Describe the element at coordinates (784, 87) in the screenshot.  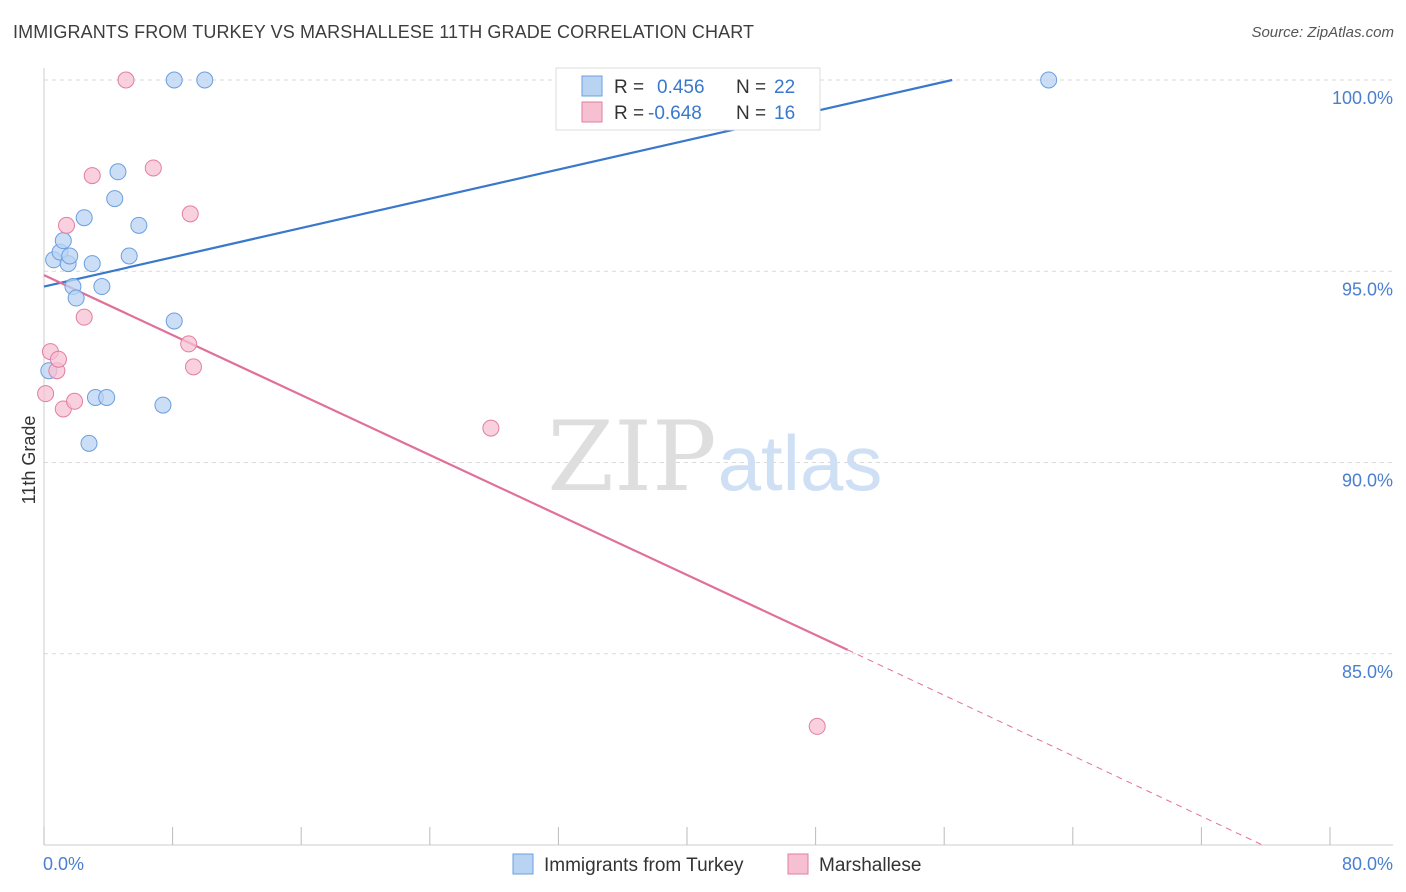
I see `legend-n-turkey: 22` at that location.